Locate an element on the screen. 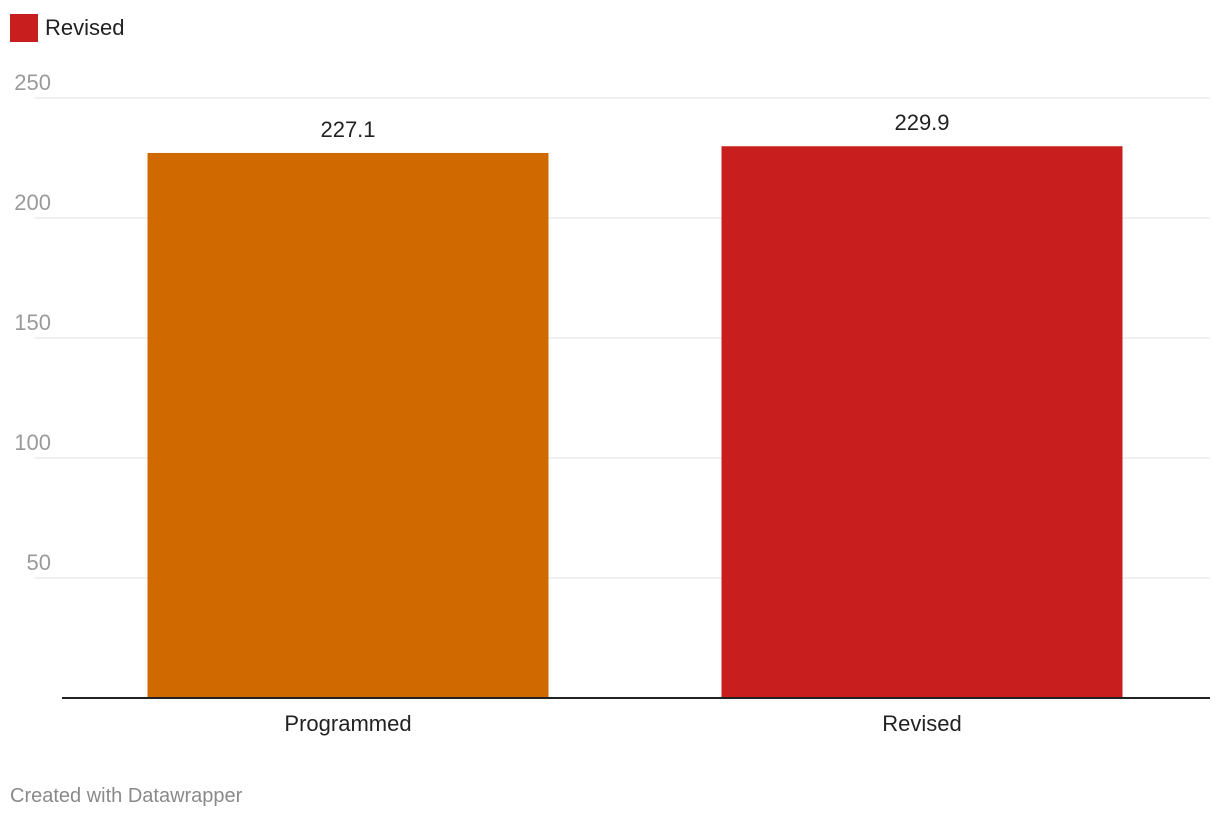 The width and height of the screenshot is (1220, 820). x-axis-categories: Programmed Revised is located at coordinates (622, 723).